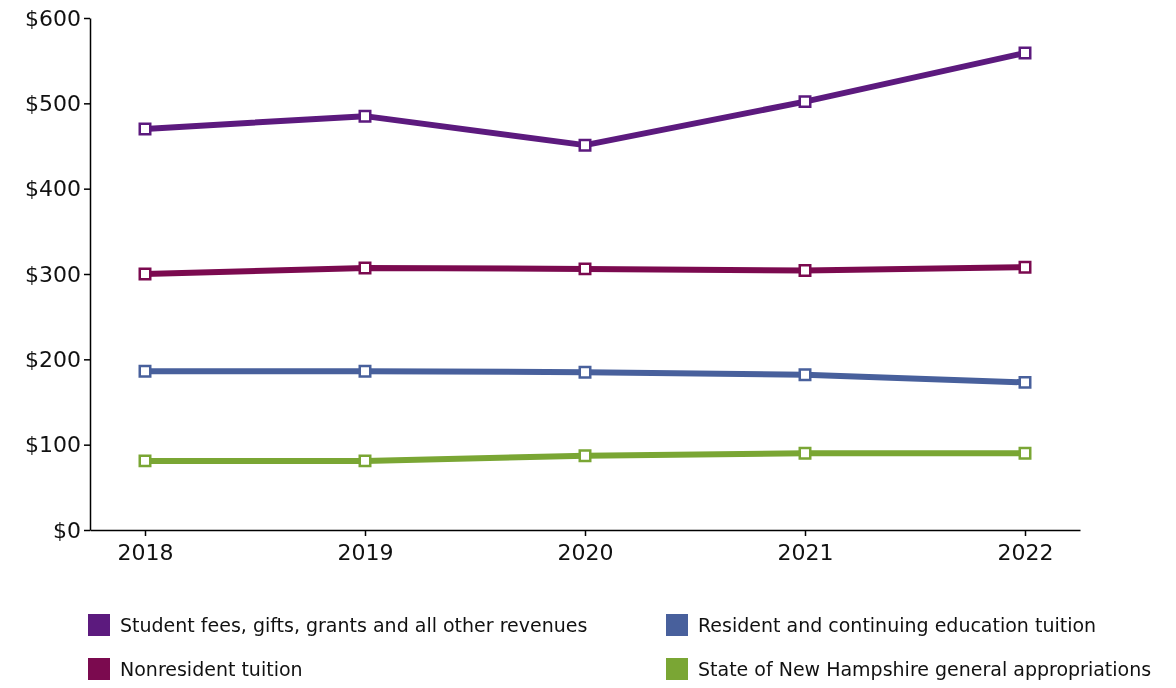  What do you see at coordinates (53, 18) in the screenshot?
I see `y-tick-label: $600` at bounding box center [53, 18].